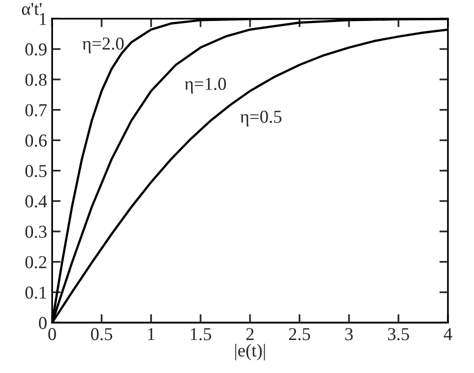 Image resolution: width=474 pixels, height=373 pixels. What do you see at coordinates (261, 118) in the screenshot?
I see `series-label: η=0.5` at bounding box center [261, 118].